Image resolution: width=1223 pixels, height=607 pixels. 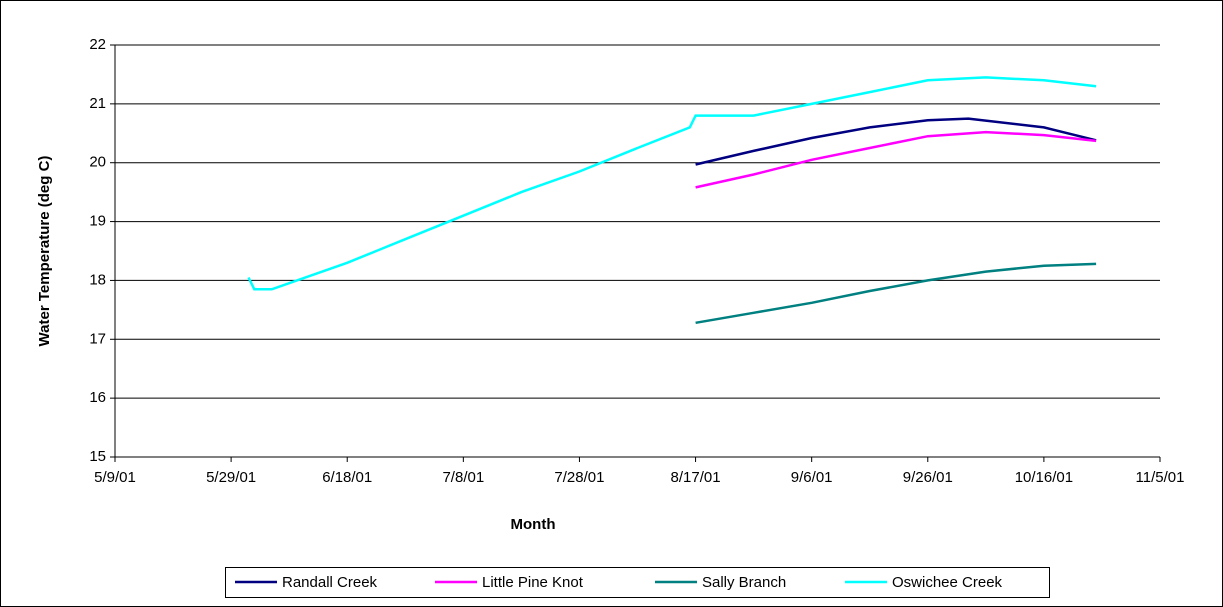 I want to click on x-tick-label: 8/17/01, so click(x=696, y=477).